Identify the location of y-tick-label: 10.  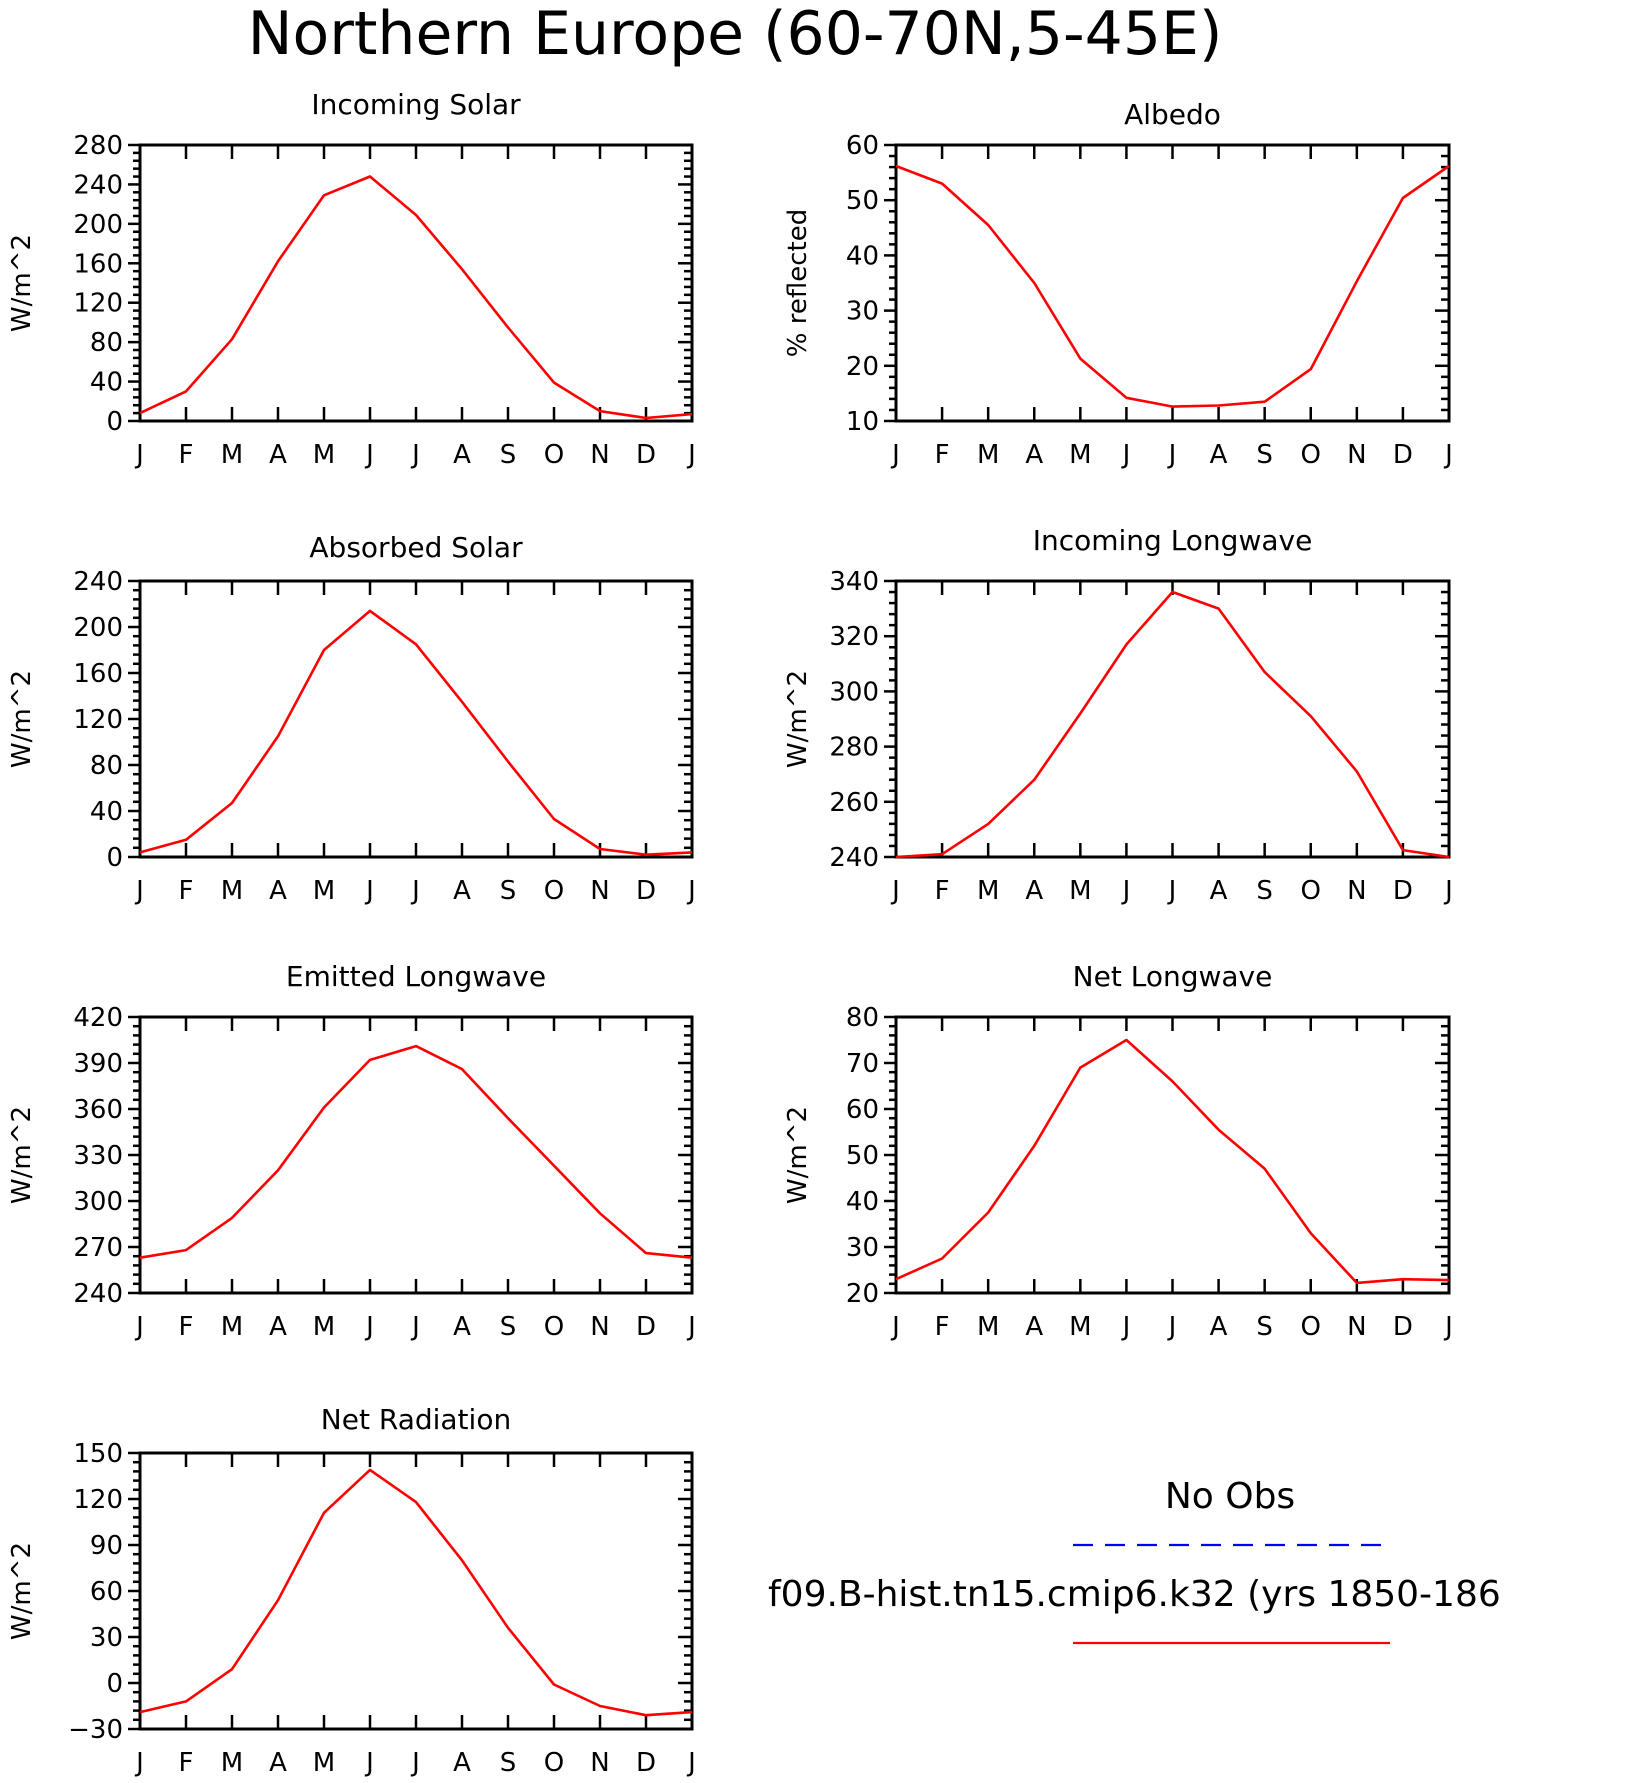
(862, 422).